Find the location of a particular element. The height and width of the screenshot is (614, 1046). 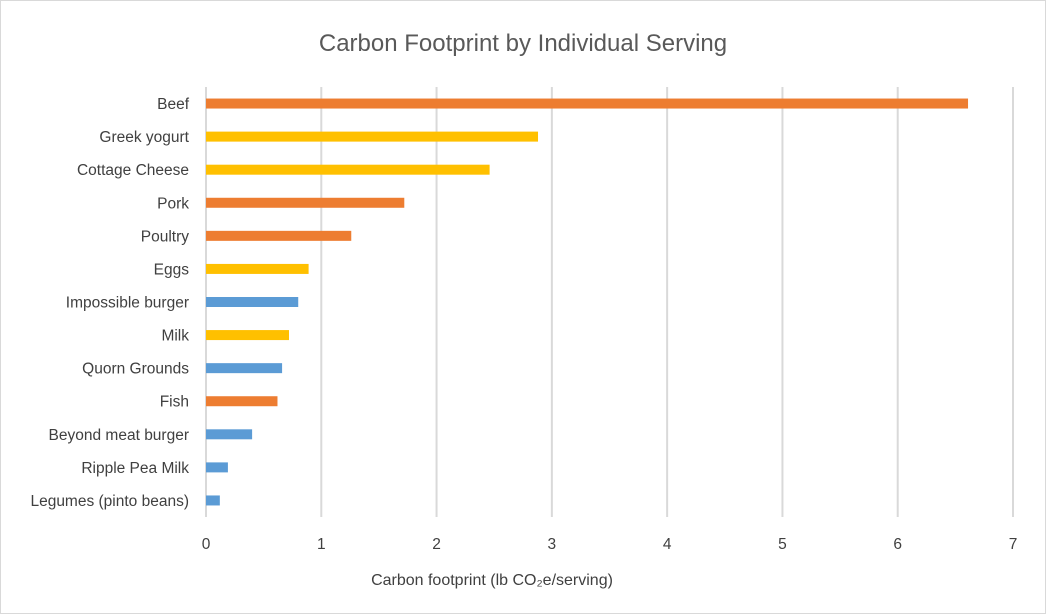

category-label: Ripple Pea Milk is located at coordinates (135, 468).